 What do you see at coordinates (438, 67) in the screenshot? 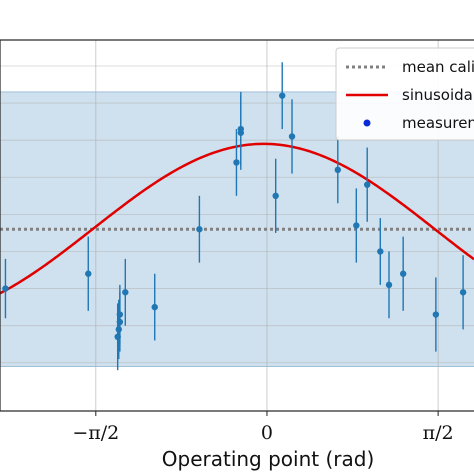
I see `legend-mean-label: mean cali` at bounding box center [438, 67].